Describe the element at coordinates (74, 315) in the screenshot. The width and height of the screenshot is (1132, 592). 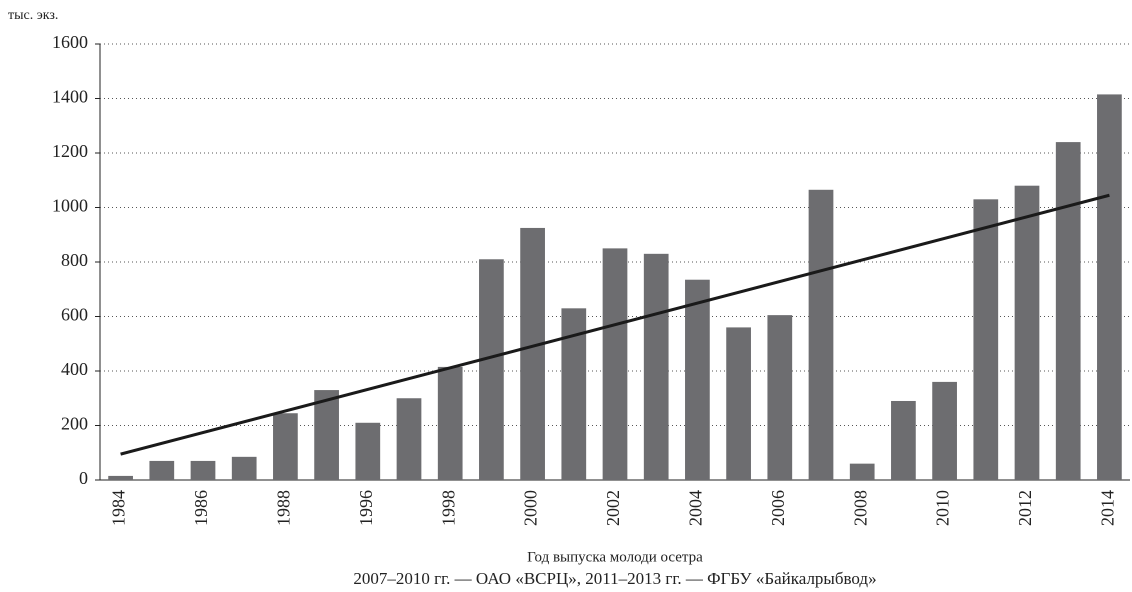
I see `y-tick-label: 600` at that location.